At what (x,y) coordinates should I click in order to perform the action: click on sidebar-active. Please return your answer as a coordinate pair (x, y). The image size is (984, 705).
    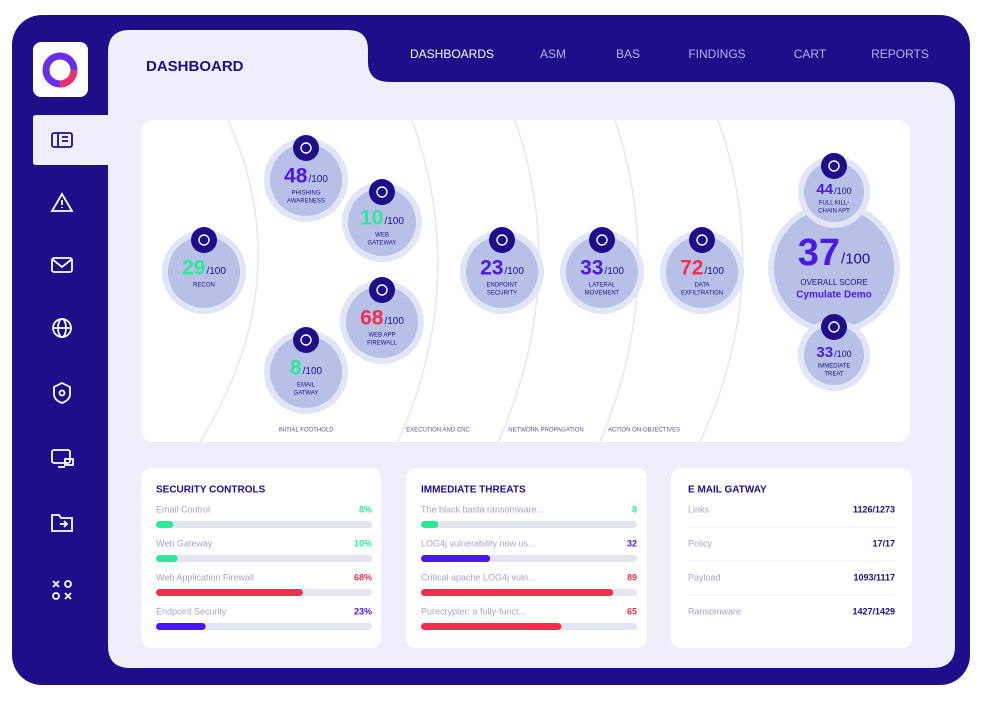
    Looking at the image, I should click on (70, 140).